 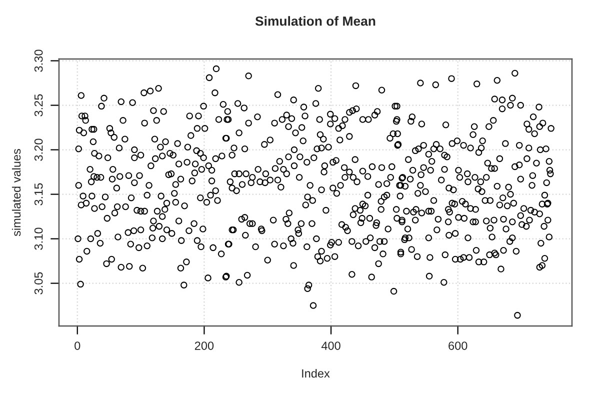 I want to click on y-tick-label: 3.05, so click(x=38, y=283).